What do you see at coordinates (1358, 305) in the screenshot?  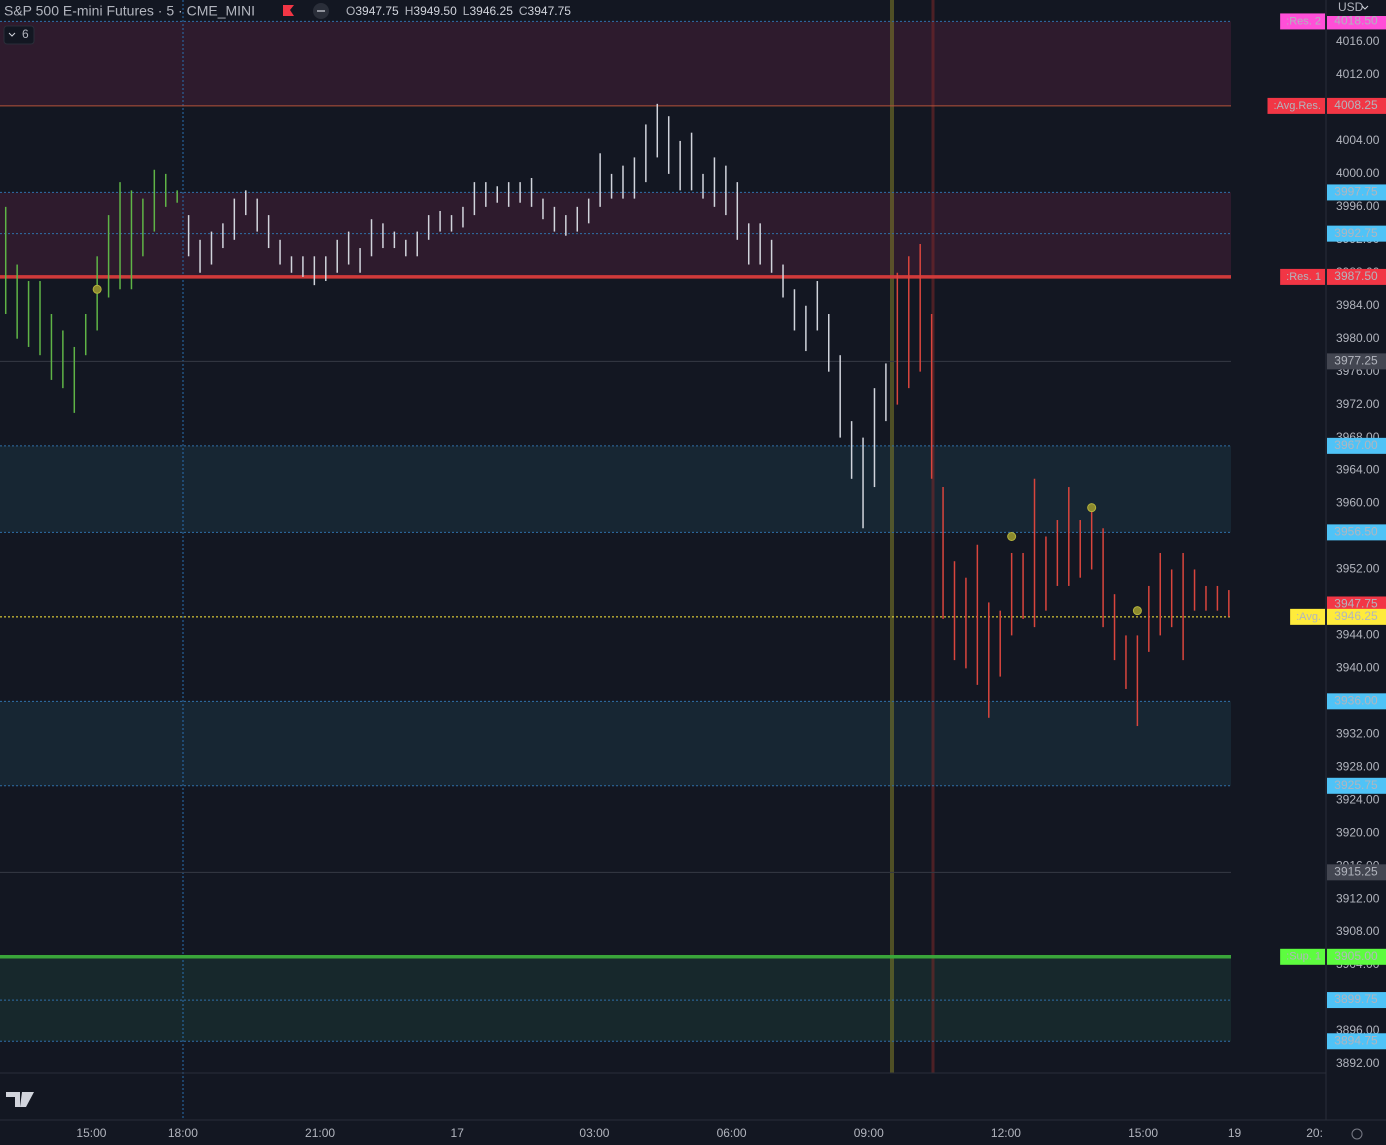 I see `y-tick-label: 3984.00` at bounding box center [1358, 305].